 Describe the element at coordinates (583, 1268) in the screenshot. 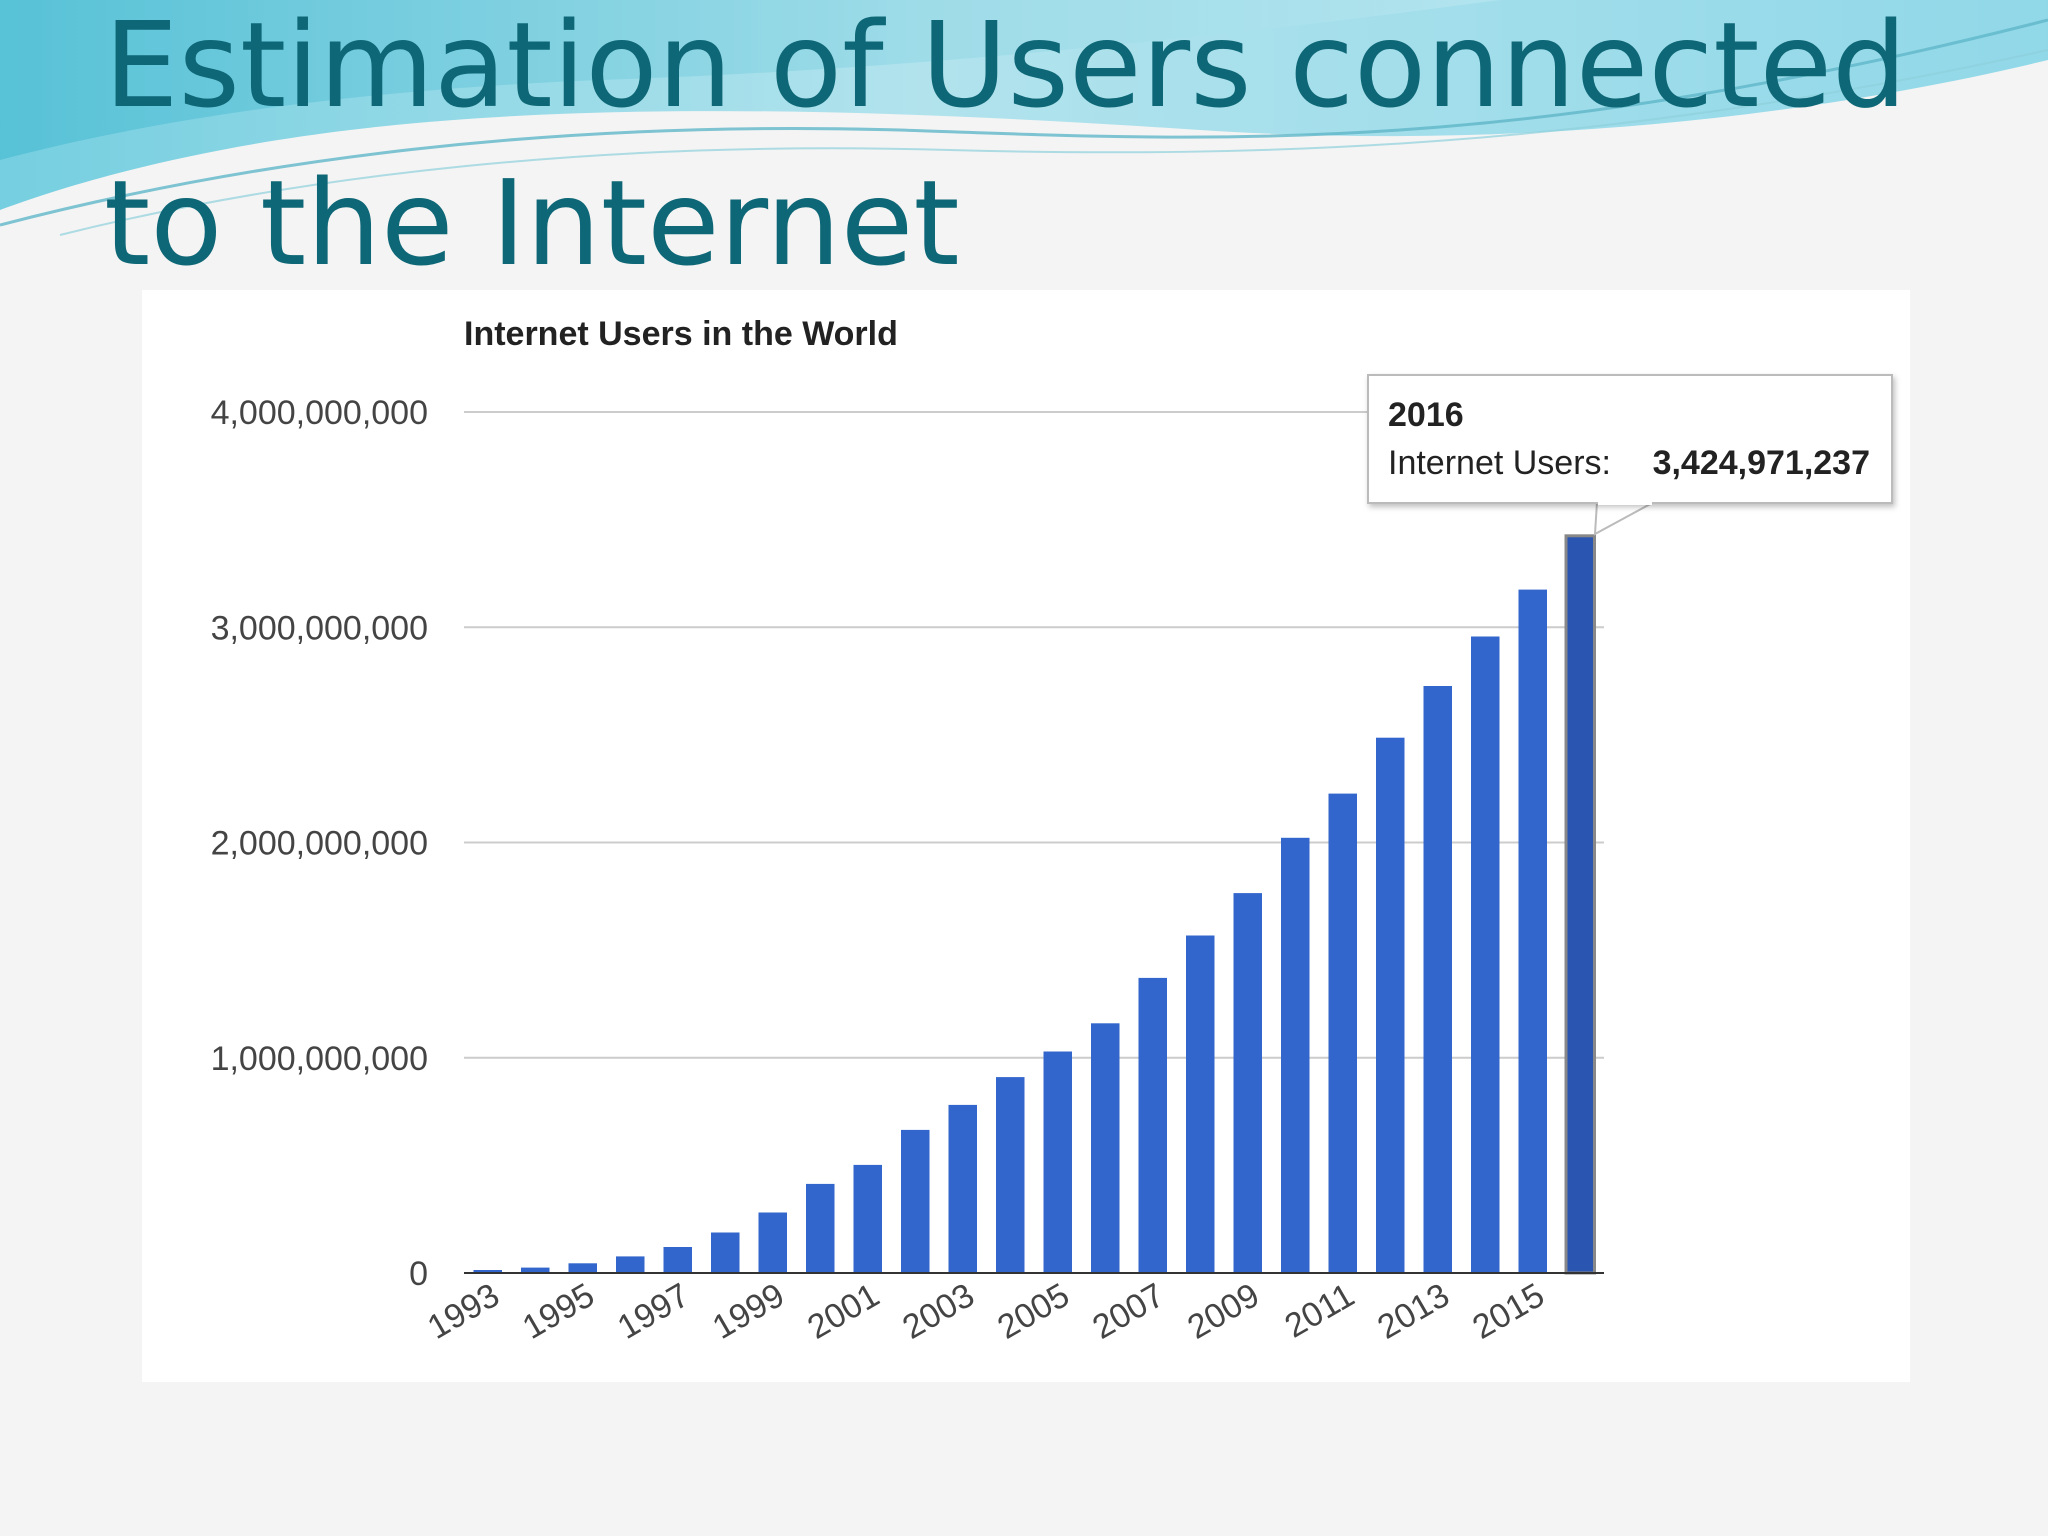

I see `bar-1995` at that location.